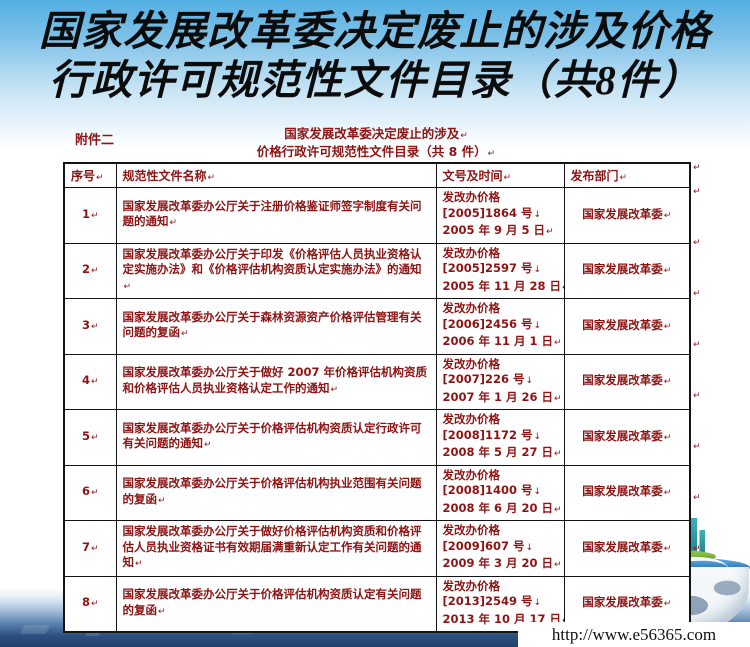 This screenshot has height=647, width=750. I want to click on page-title-line2: 行政许可规范性文件目录（共8件）, so click(375, 80).